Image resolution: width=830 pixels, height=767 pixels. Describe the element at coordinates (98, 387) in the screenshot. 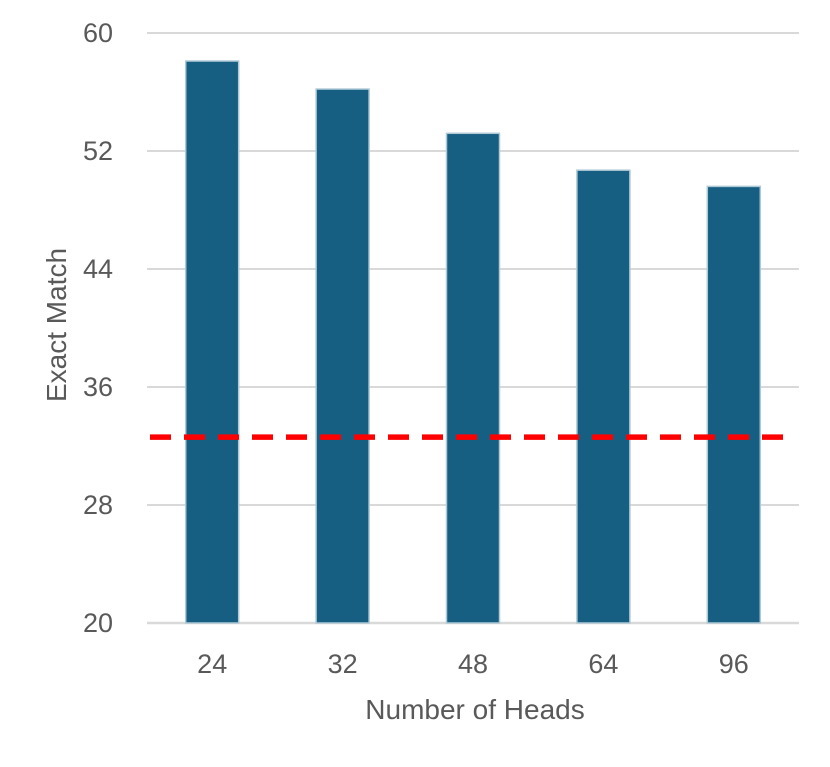

I see `y-tick-label: 36` at that location.